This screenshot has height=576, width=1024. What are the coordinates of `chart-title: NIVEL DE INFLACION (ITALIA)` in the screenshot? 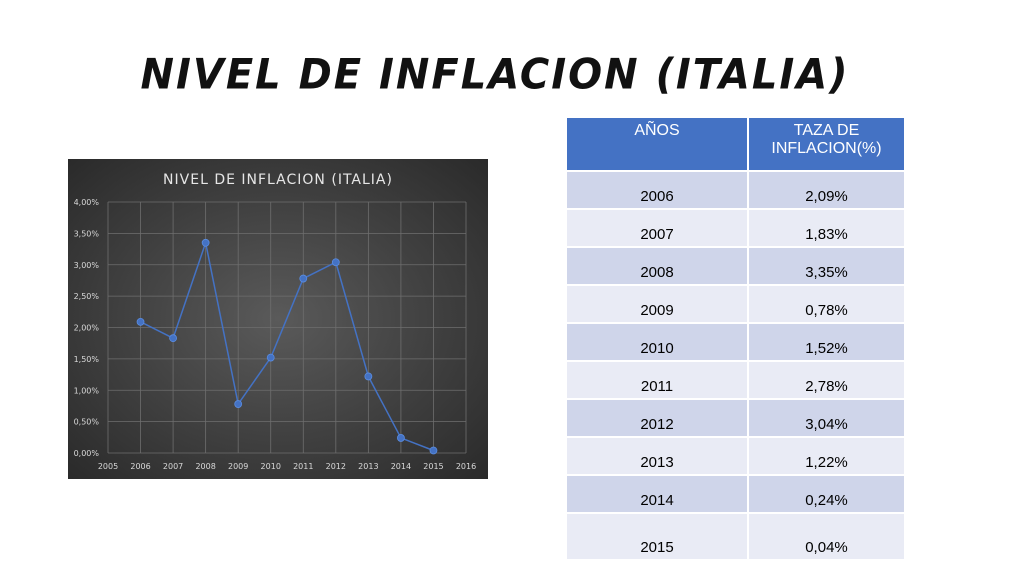 It's located at (278, 180).